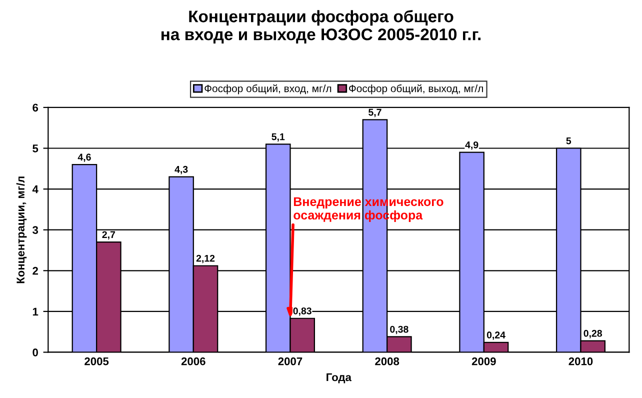  Describe the element at coordinates (35, 312) in the screenshot. I see `y-tick-label: 1` at that location.